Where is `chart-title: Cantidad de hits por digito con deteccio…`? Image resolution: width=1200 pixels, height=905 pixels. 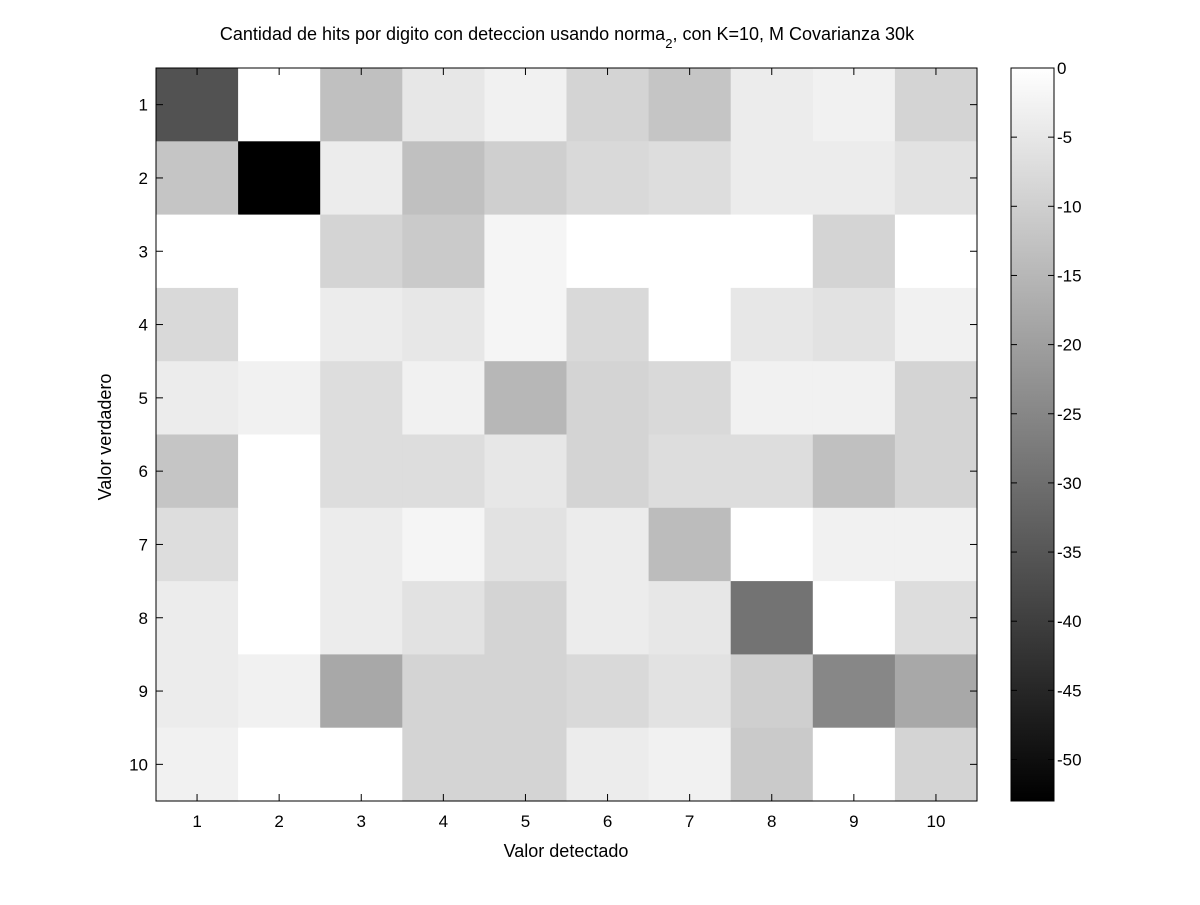
chart-title: Cantidad de hits por digito con deteccio… is located at coordinates (567, 37).